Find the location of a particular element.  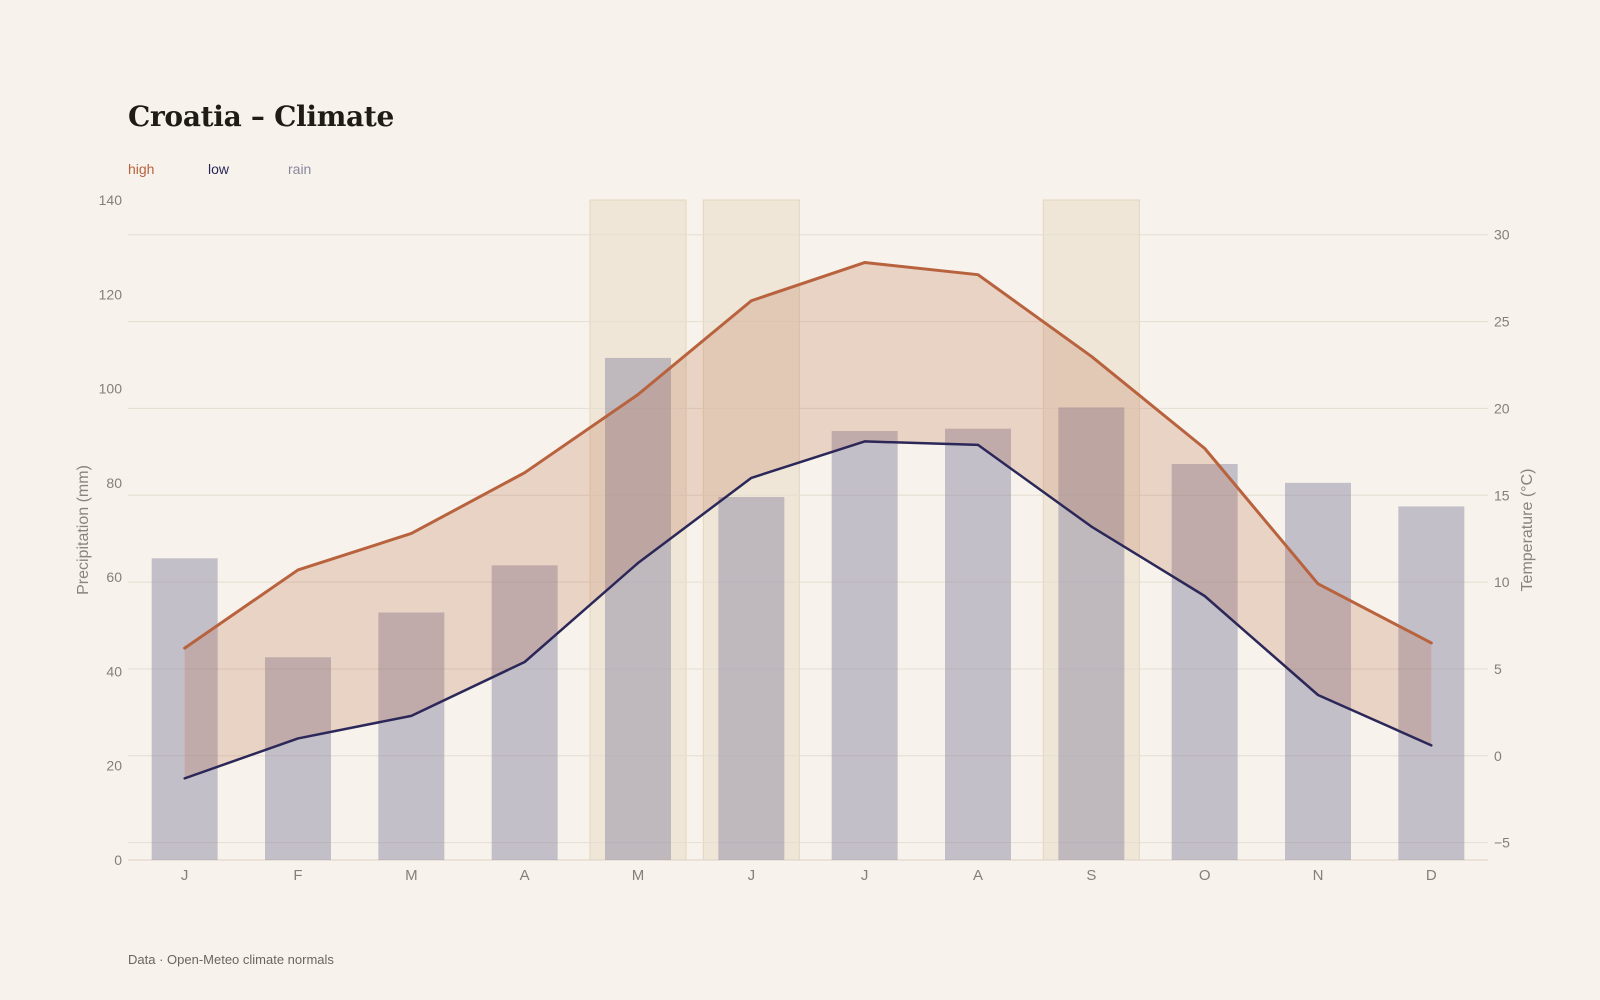

data-source: Data · Open-Meteo climate normals is located at coordinates (231, 959).